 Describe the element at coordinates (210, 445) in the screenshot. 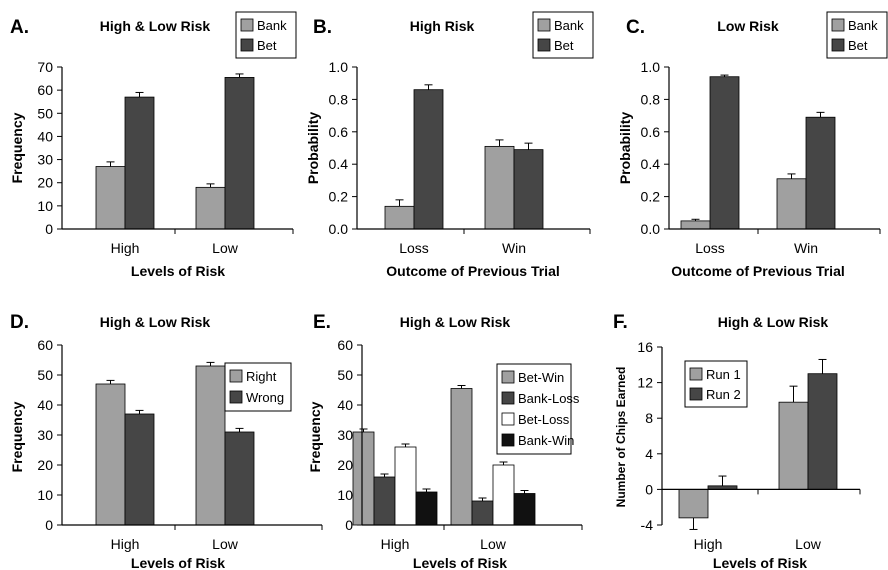

I see `bar-right-low` at that location.